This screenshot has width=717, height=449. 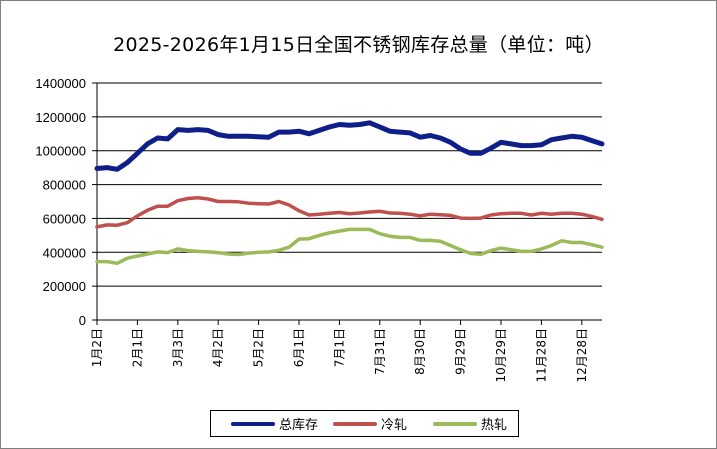 I want to click on legend-label-cold-rolled: 冷轧, so click(x=394, y=425).